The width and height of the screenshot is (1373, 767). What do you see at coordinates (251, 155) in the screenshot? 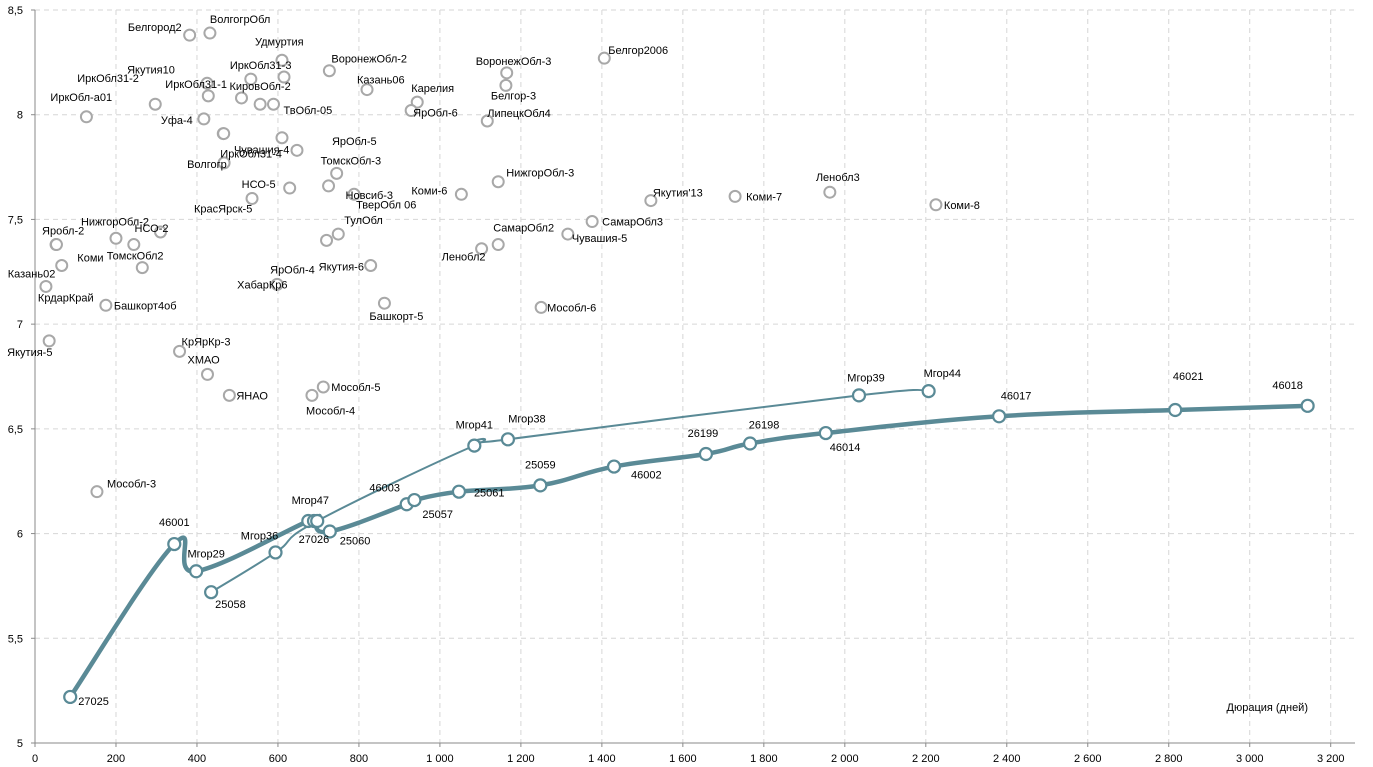
I see `point-label: ИркОбл31-4` at bounding box center [251, 155].